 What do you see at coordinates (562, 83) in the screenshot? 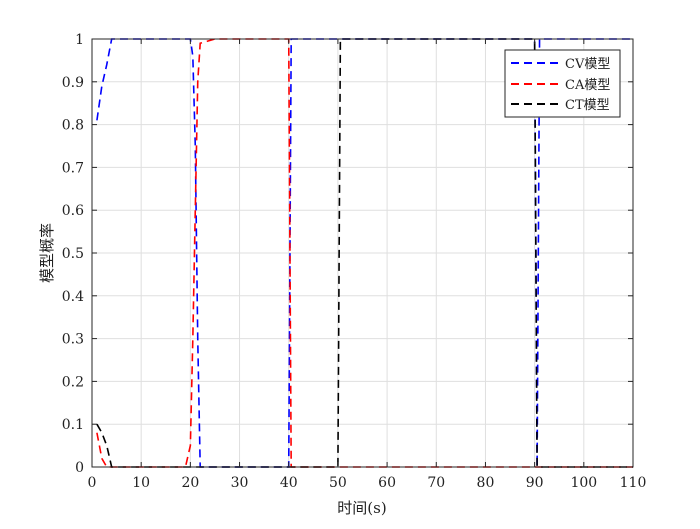
I see `legend: CV模型 CA模型 CT模型` at bounding box center [562, 83].